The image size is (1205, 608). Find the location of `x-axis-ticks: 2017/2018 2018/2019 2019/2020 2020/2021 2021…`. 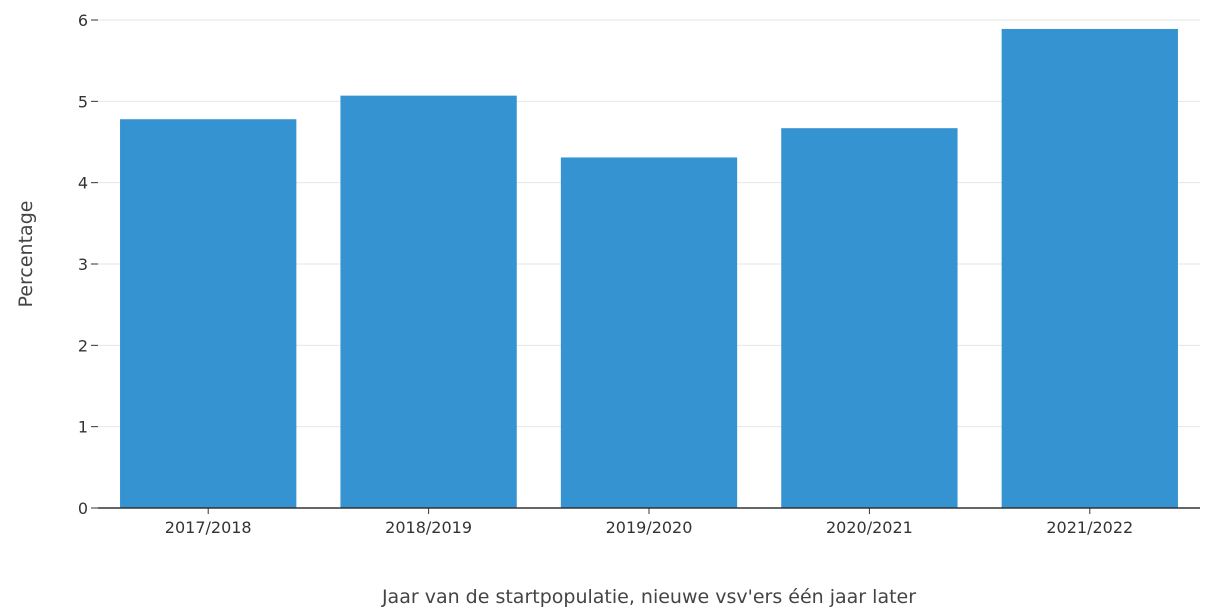

x-axis-ticks: 2017/2018 2018/2019 2019/2020 2020/2021 2021… is located at coordinates (649, 522).